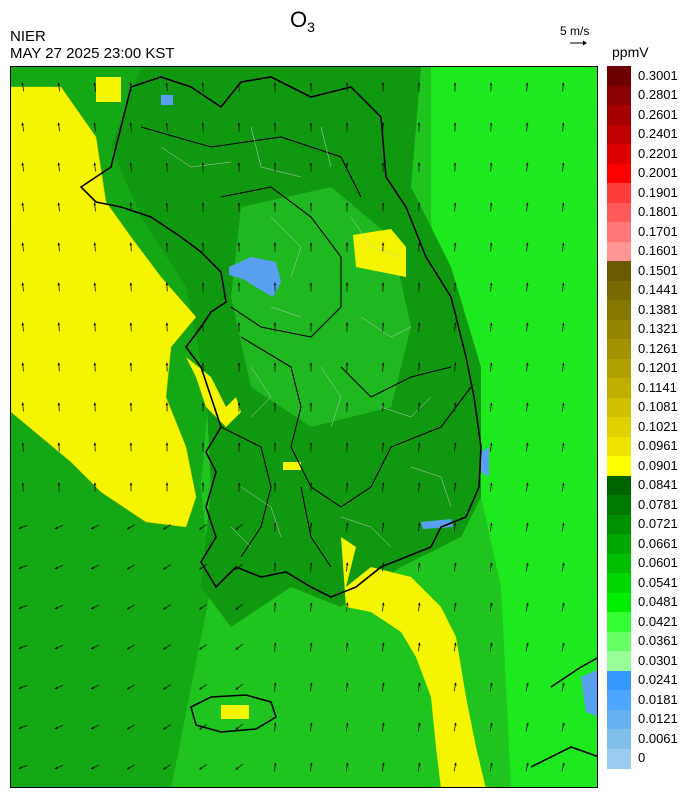 This screenshot has width=692, height=798. Describe the element at coordinates (311, 27) in the screenshot. I see `species-subscript: 3` at that location.